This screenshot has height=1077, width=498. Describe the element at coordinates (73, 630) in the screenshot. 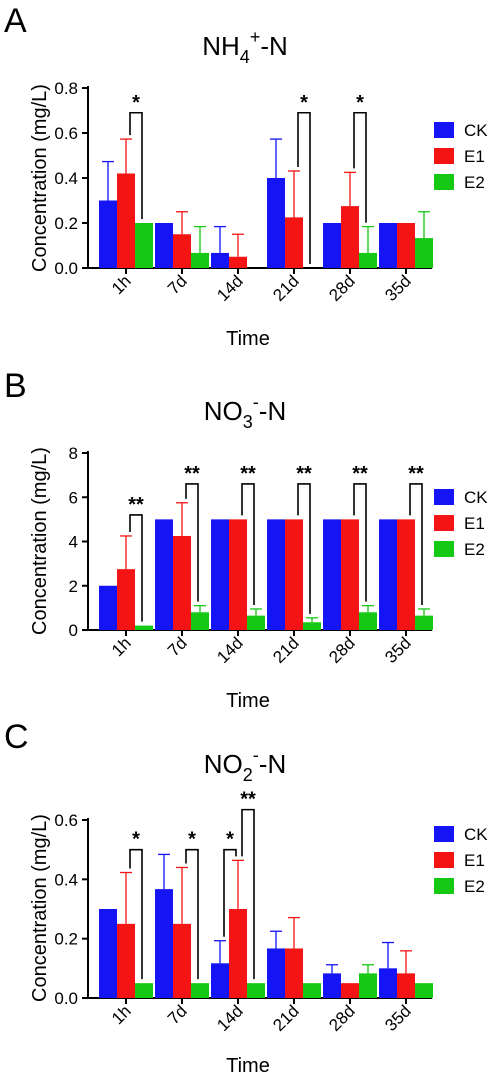

I see `y-tick-label: 0` at that location.